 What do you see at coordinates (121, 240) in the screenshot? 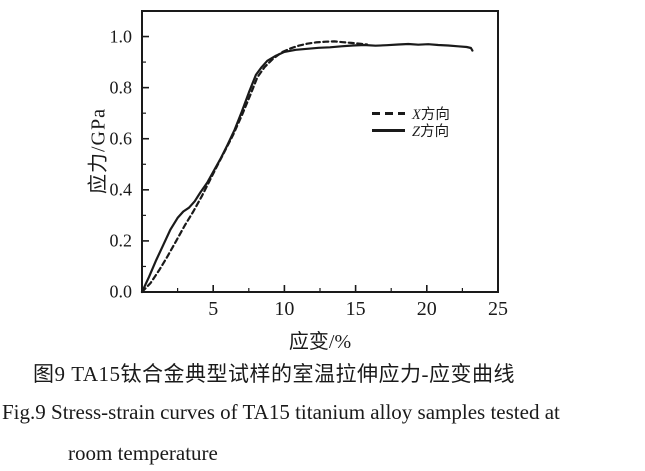
I see `y-tick-label: 0.2` at bounding box center [121, 240].